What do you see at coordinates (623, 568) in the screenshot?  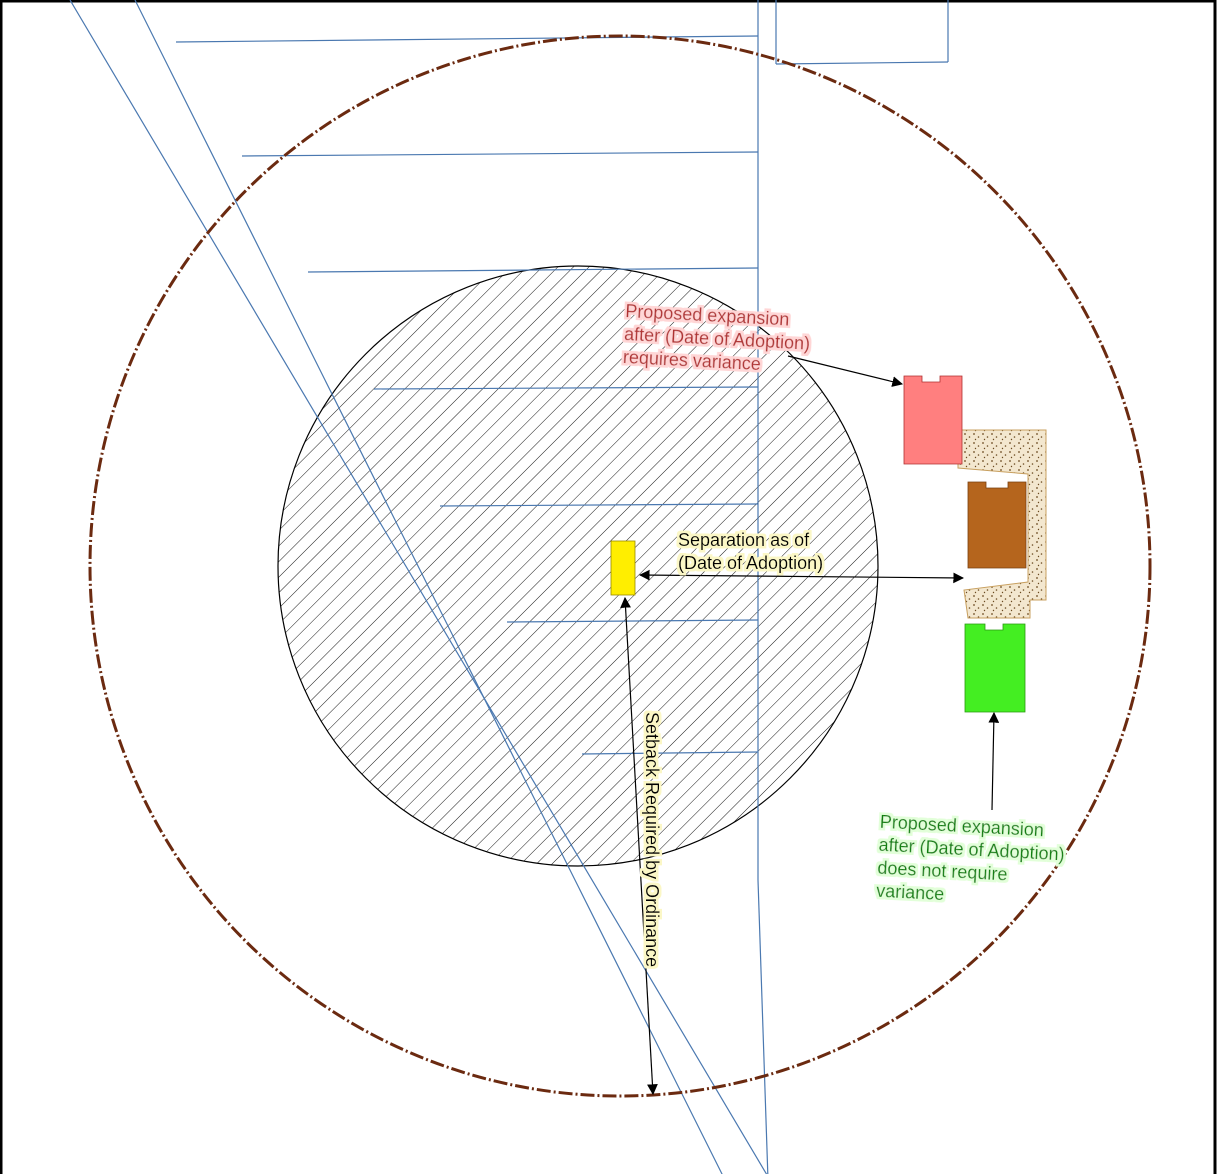 I see `yellow-existing-building` at bounding box center [623, 568].